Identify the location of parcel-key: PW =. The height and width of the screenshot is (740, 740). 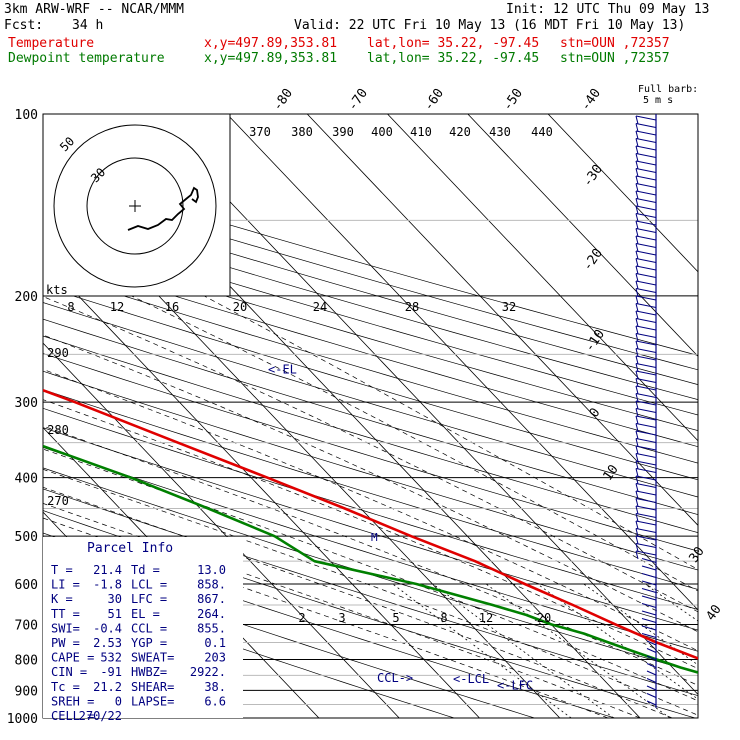
(65, 643).